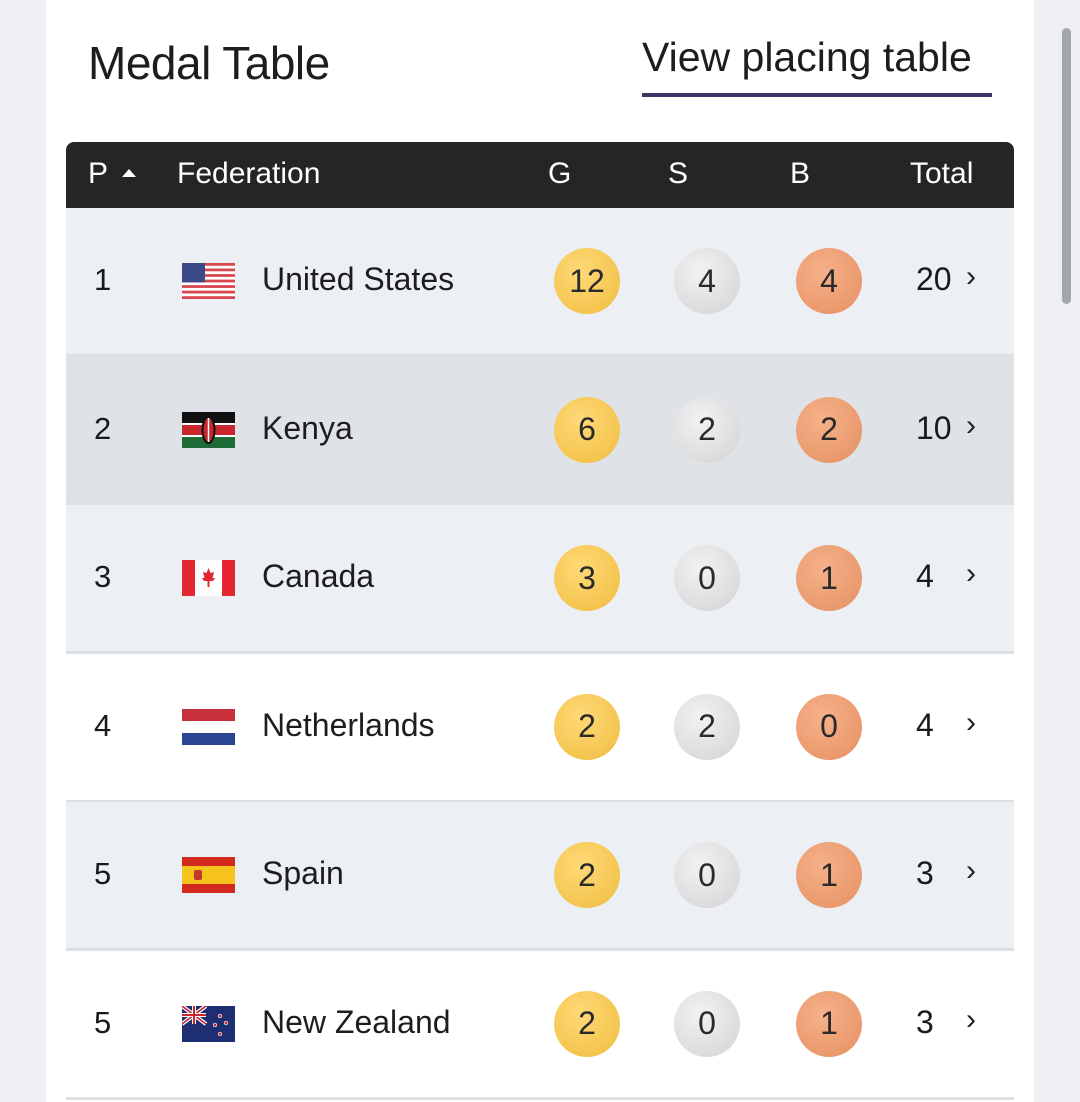 This screenshot has width=1080, height=1102. What do you see at coordinates (303, 873) in the screenshot?
I see `federation-name: Spain` at bounding box center [303, 873].